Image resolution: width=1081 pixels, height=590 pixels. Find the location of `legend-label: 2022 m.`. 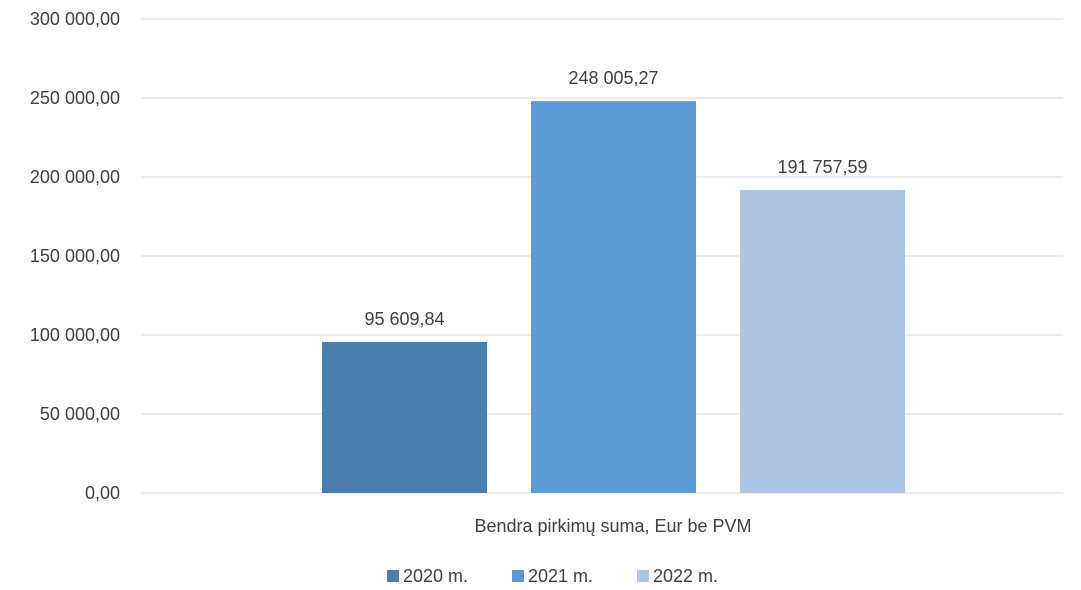

legend-label: 2022 m. is located at coordinates (685, 576).